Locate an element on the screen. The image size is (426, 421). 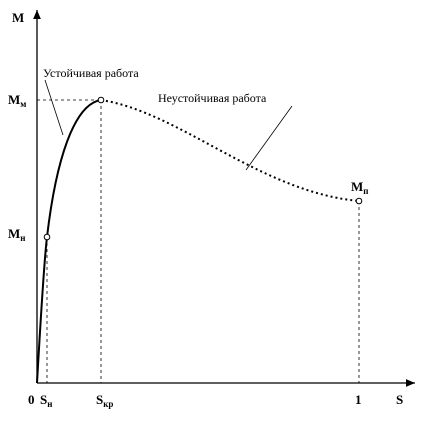
y-tick: Mм is located at coordinates (17, 100).